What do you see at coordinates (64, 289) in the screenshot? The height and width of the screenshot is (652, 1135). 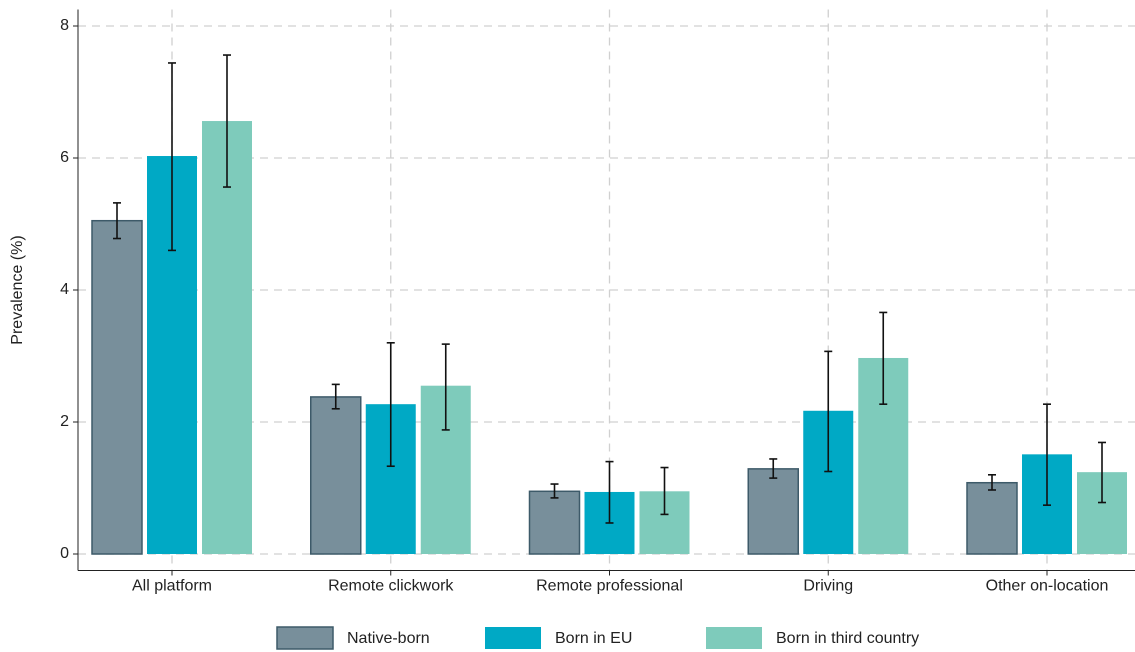 I see `y-tick-label: 4` at bounding box center [64, 289].